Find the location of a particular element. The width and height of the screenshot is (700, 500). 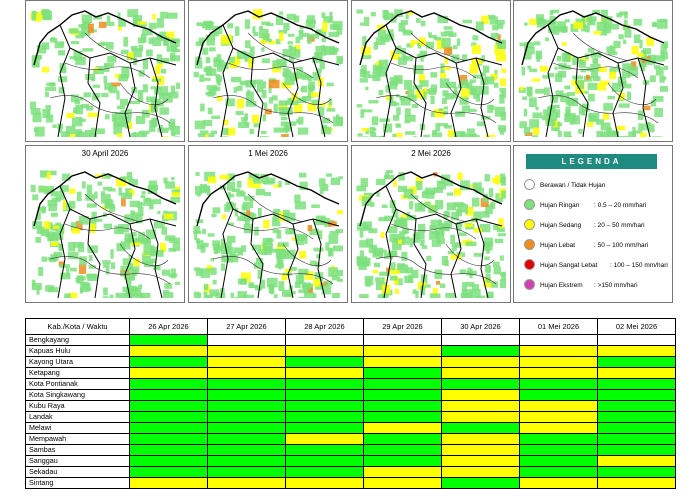

region-name: Sambas is located at coordinates (77, 450).